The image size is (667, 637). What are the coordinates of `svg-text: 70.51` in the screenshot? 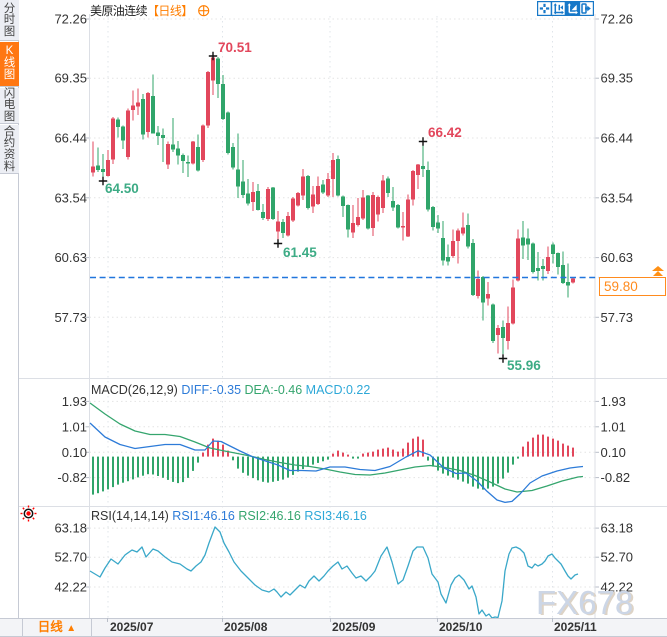 It's located at (235, 47).